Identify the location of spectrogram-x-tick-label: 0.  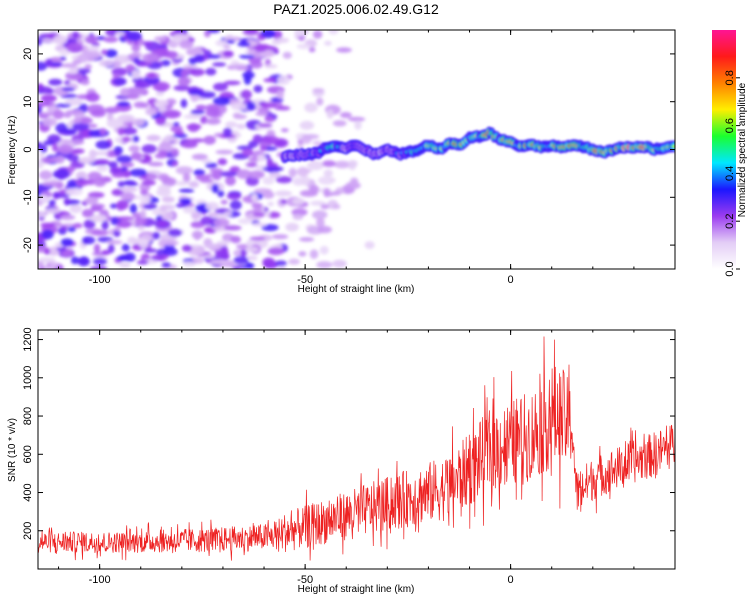
(511, 280).